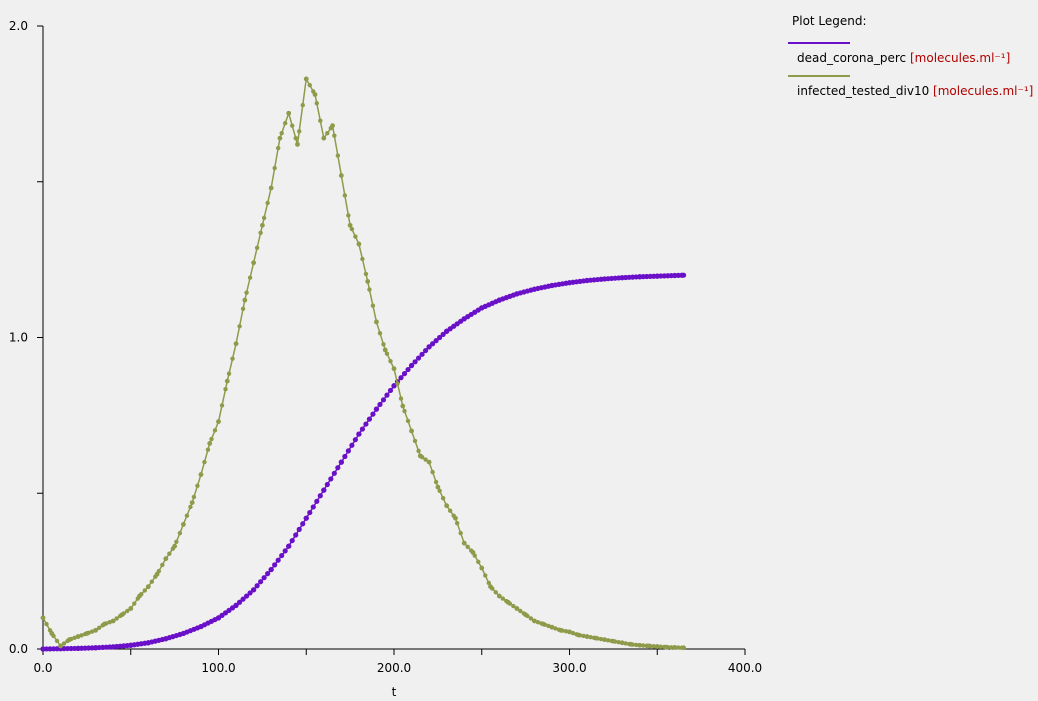 This screenshot has width=1038, height=701. Describe the element at coordinates (394, 692) in the screenshot. I see `x-axis-label: t` at that location.